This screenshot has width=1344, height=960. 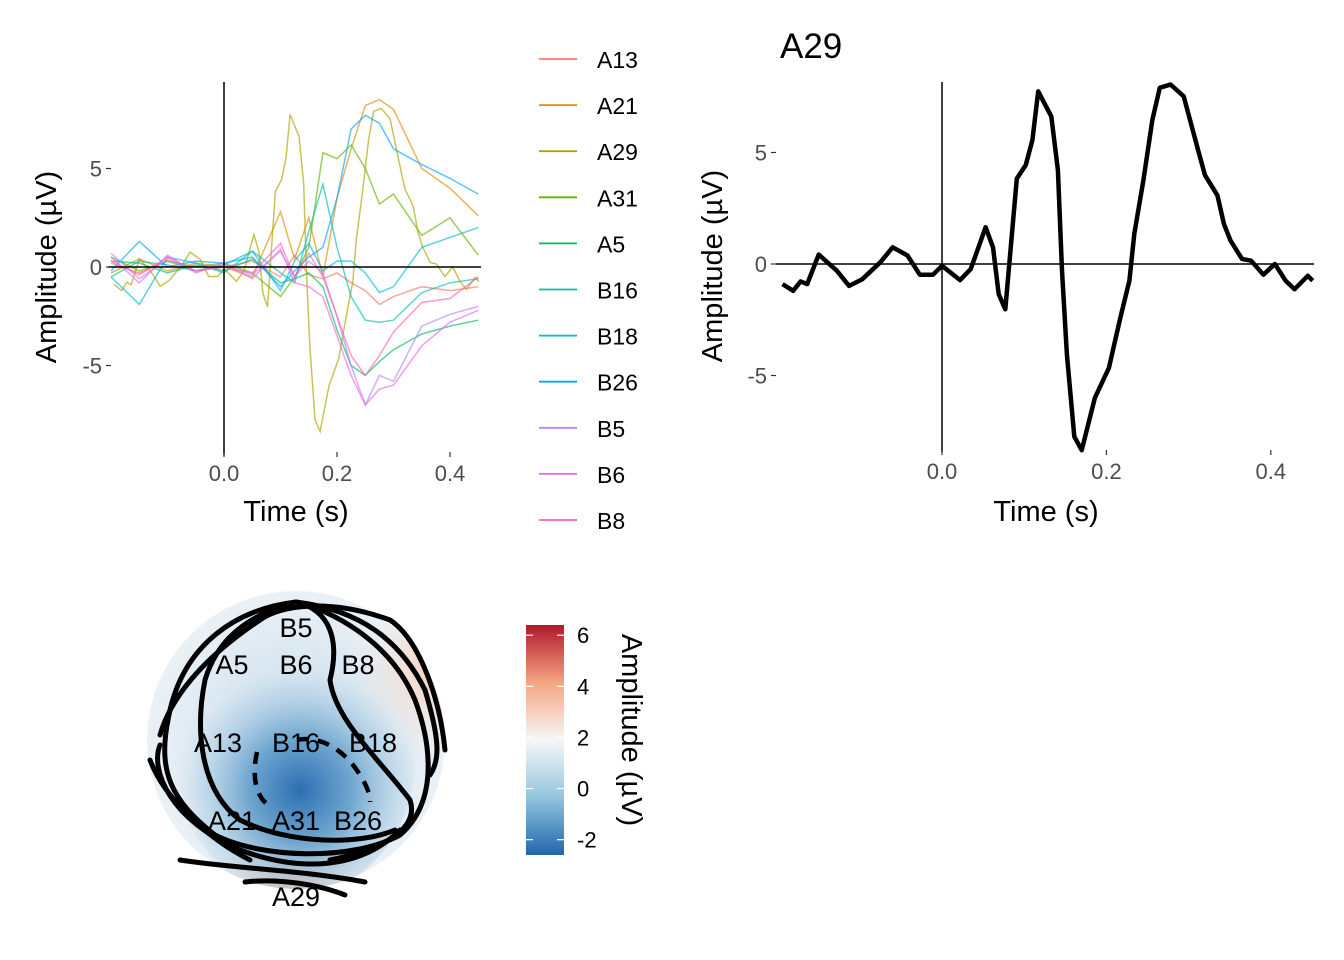 What do you see at coordinates (218, 743) in the screenshot?
I see `electrode-label-a13: A13` at bounding box center [218, 743].